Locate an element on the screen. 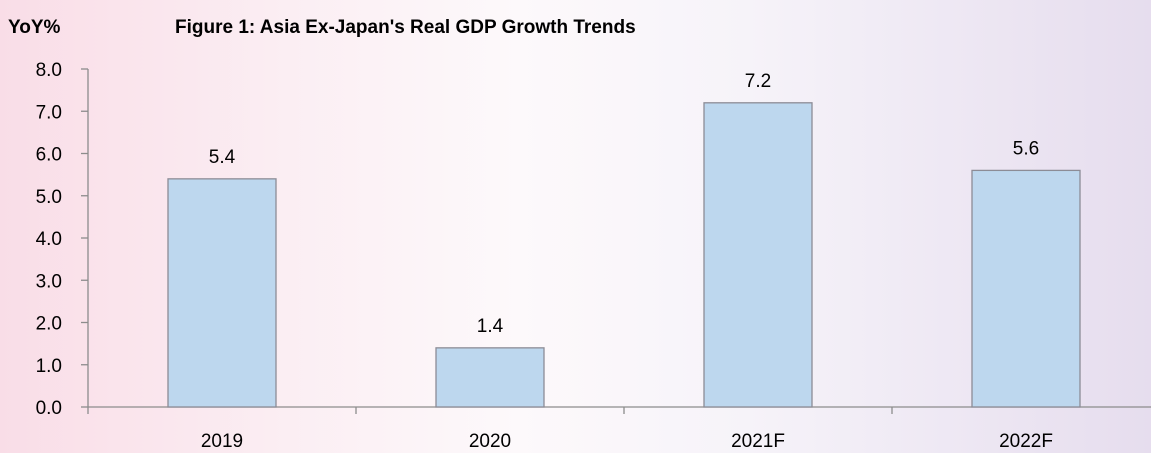 The width and height of the screenshot is (1151, 453). data-label: 1.4 is located at coordinates (490, 326).